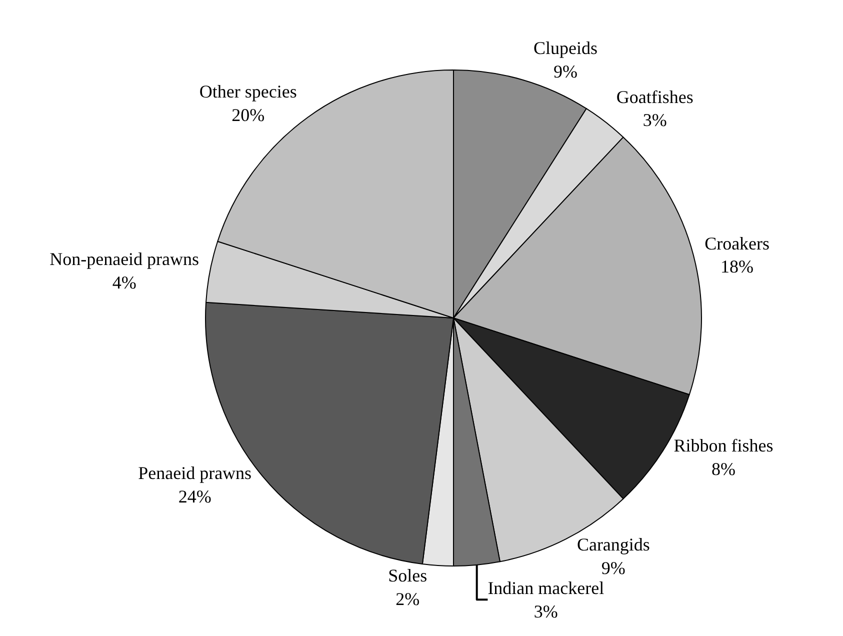  I want to click on data-label: 24%, so click(195, 496).